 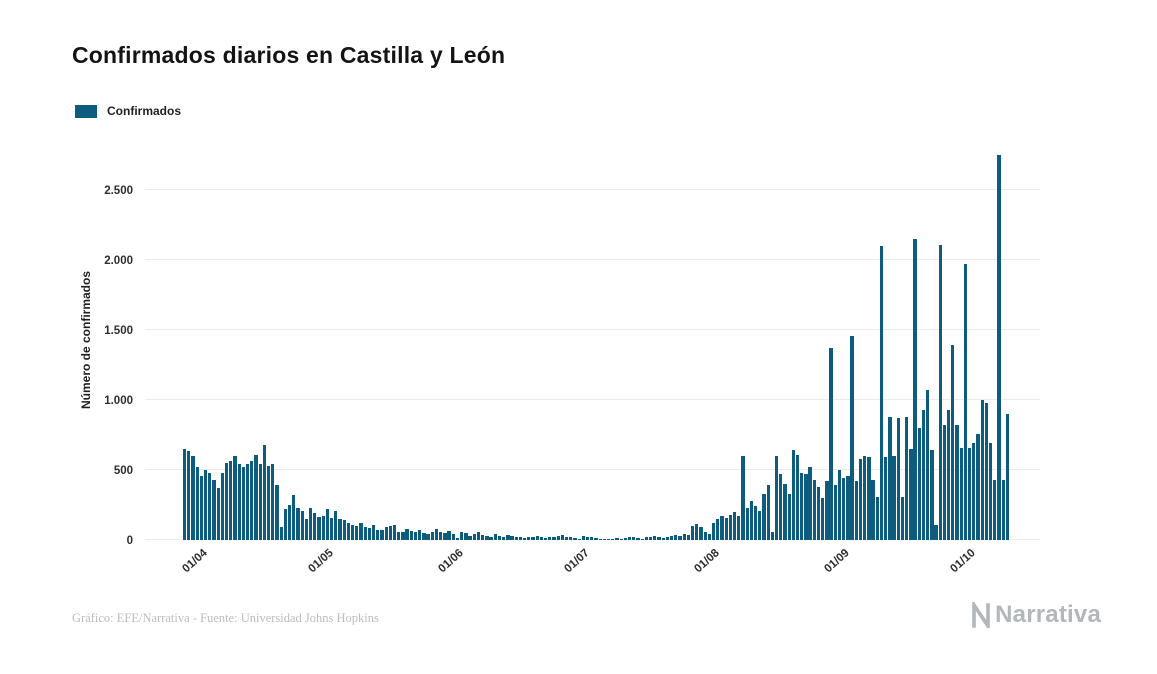 What do you see at coordinates (981, 615) in the screenshot?
I see `narrativa-logo-icon` at bounding box center [981, 615].